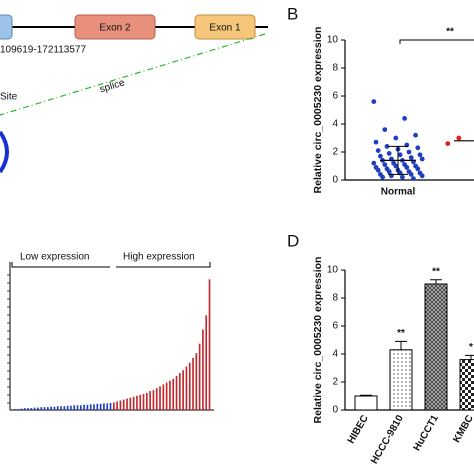 Image resolution: width=474 pixels, height=474 pixels. Describe the element at coordinates (398, 160) in the screenshot. I see `sd-bar` at that location.